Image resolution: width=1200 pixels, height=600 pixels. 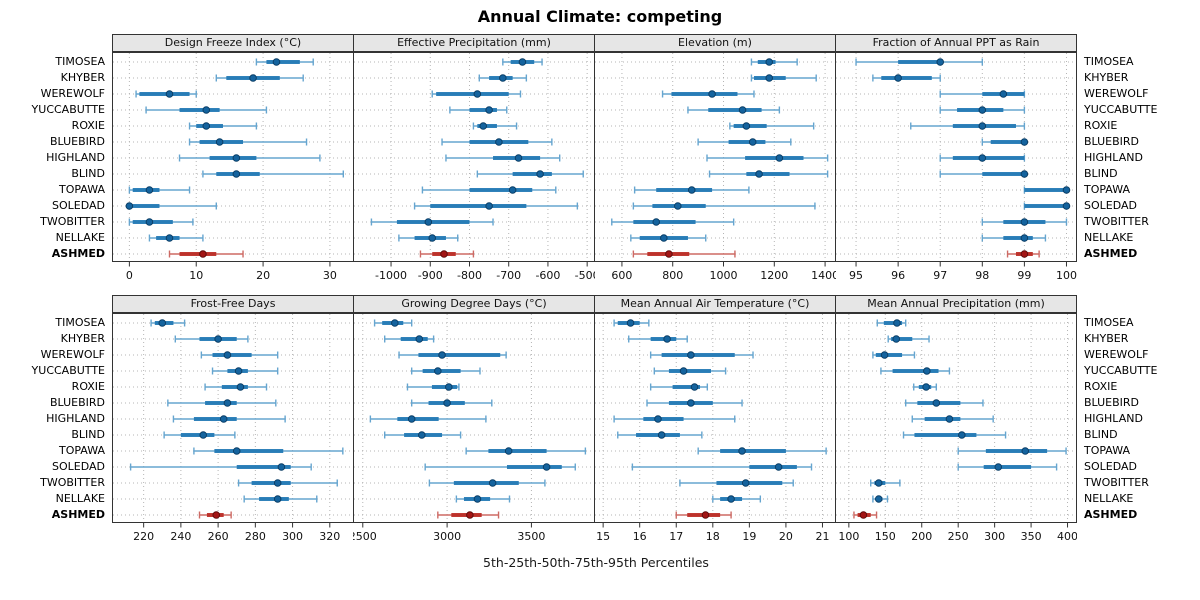 What do you see at coordinates (603, 536) in the screenshot?
I see `x-axis-tick-label: 15` at bounding box center [603, 536].